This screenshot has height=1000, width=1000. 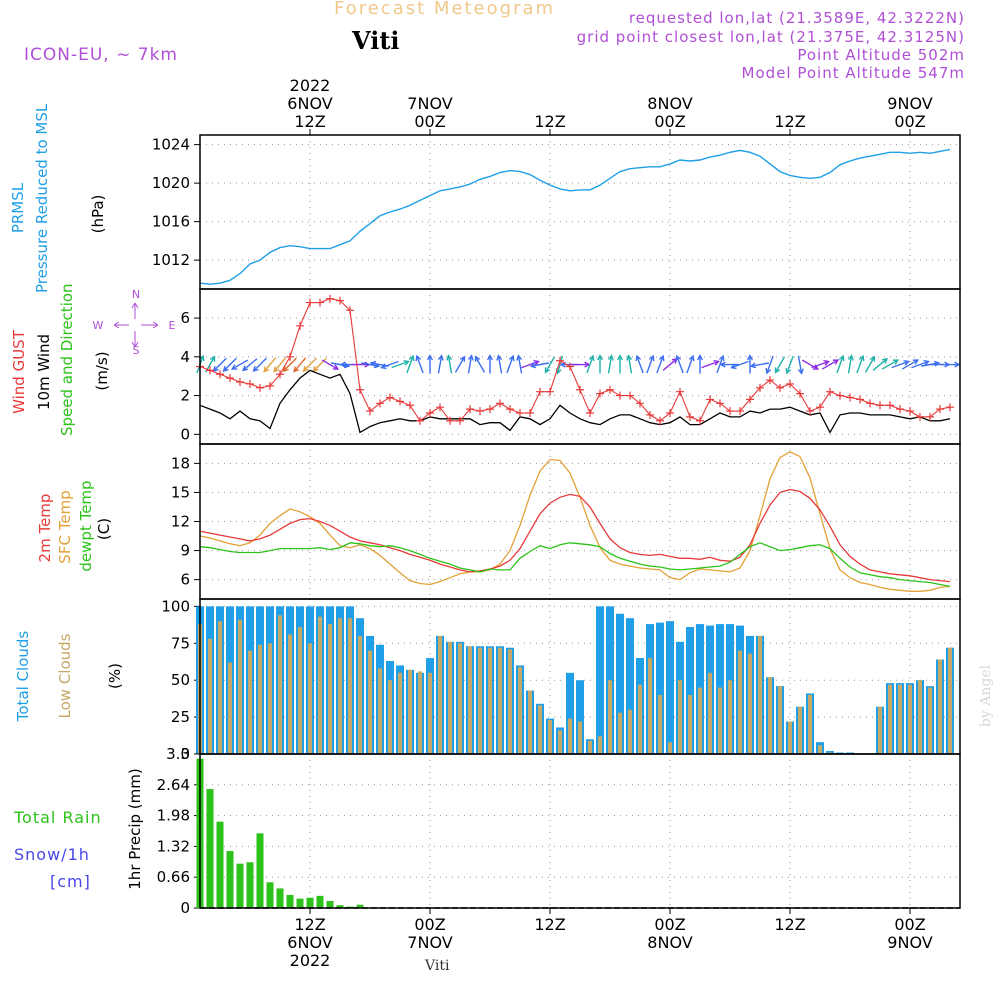 What do you see at coordinates (580, 831) in the screenshot?
I see `panel-frame-precip` at bounding box center [580, 831].